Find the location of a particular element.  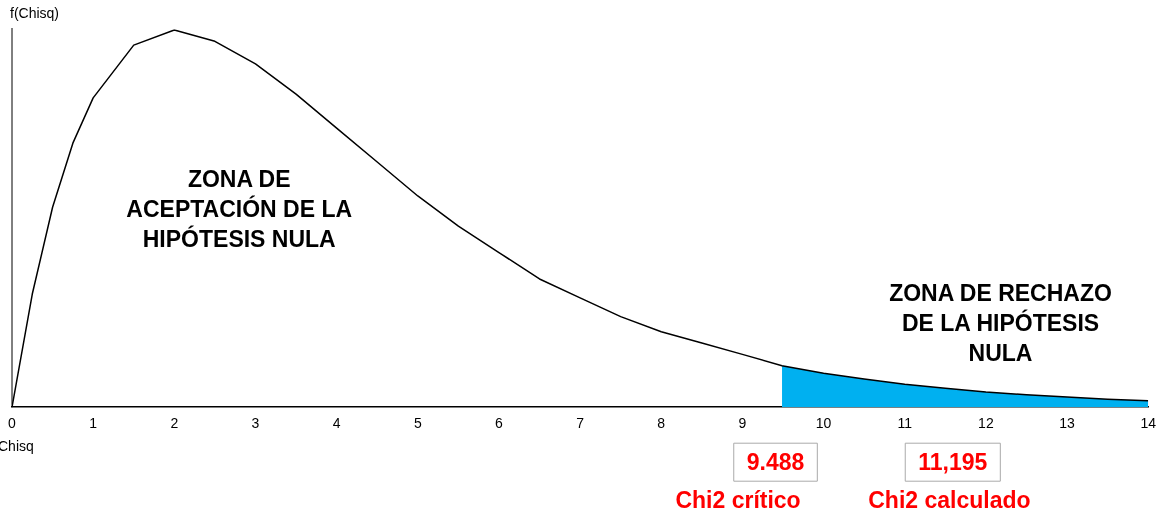

x-tick-label: 5 is located at coordinates (417, 423).